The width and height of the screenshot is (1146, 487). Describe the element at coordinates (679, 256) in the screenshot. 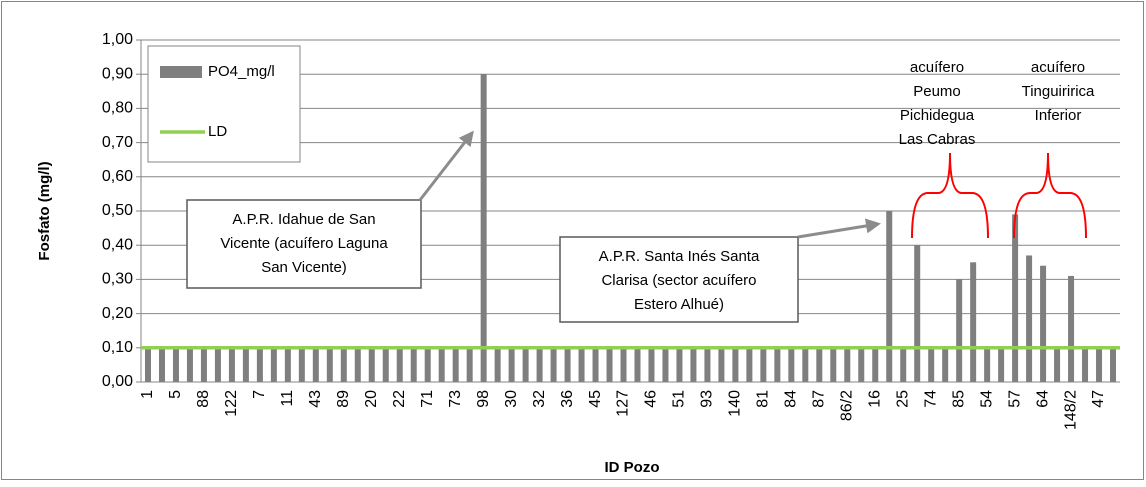

I see `annotation-text: A.P.R. Santa Inés Santa` at that location.